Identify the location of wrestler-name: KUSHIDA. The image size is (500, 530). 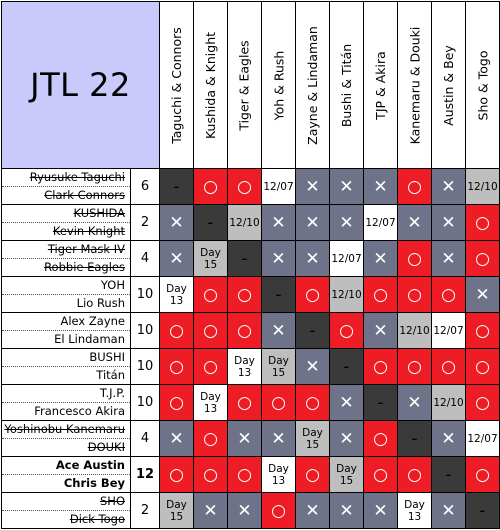
(99, 213).